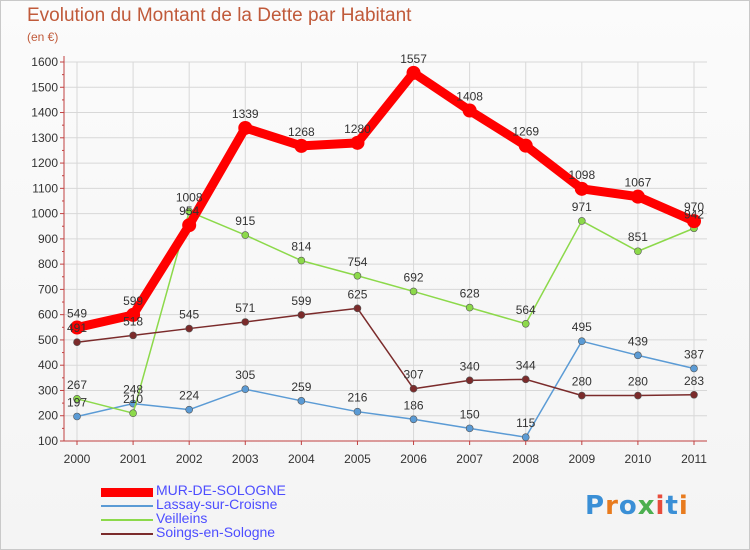 The image size is (750, 550). What do you see at coordinates (525, 423) in the screenshot?
I see `data-label: 115` at bounding box center [525, 423].